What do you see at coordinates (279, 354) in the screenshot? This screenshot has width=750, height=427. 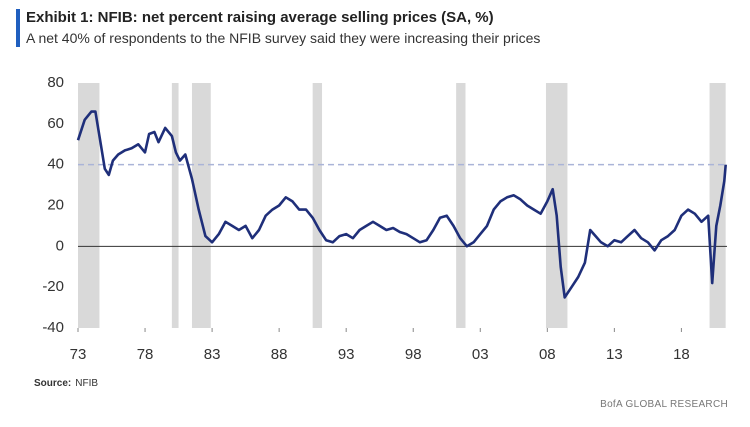 I see `x-tick-label: 88` at bounding box center [279, 354].